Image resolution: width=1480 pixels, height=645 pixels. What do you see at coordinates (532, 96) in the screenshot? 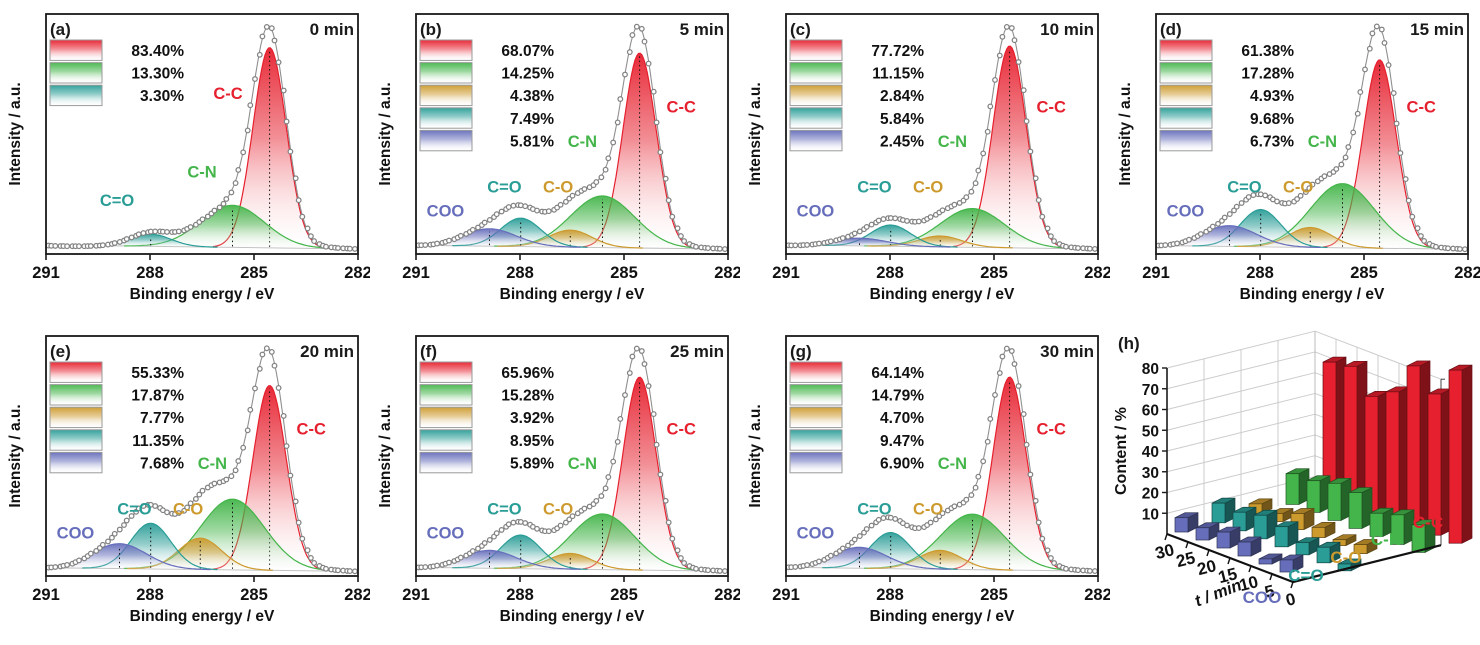
I see `legend-percent-label: 4.38%` at bounding box center [532, 96].